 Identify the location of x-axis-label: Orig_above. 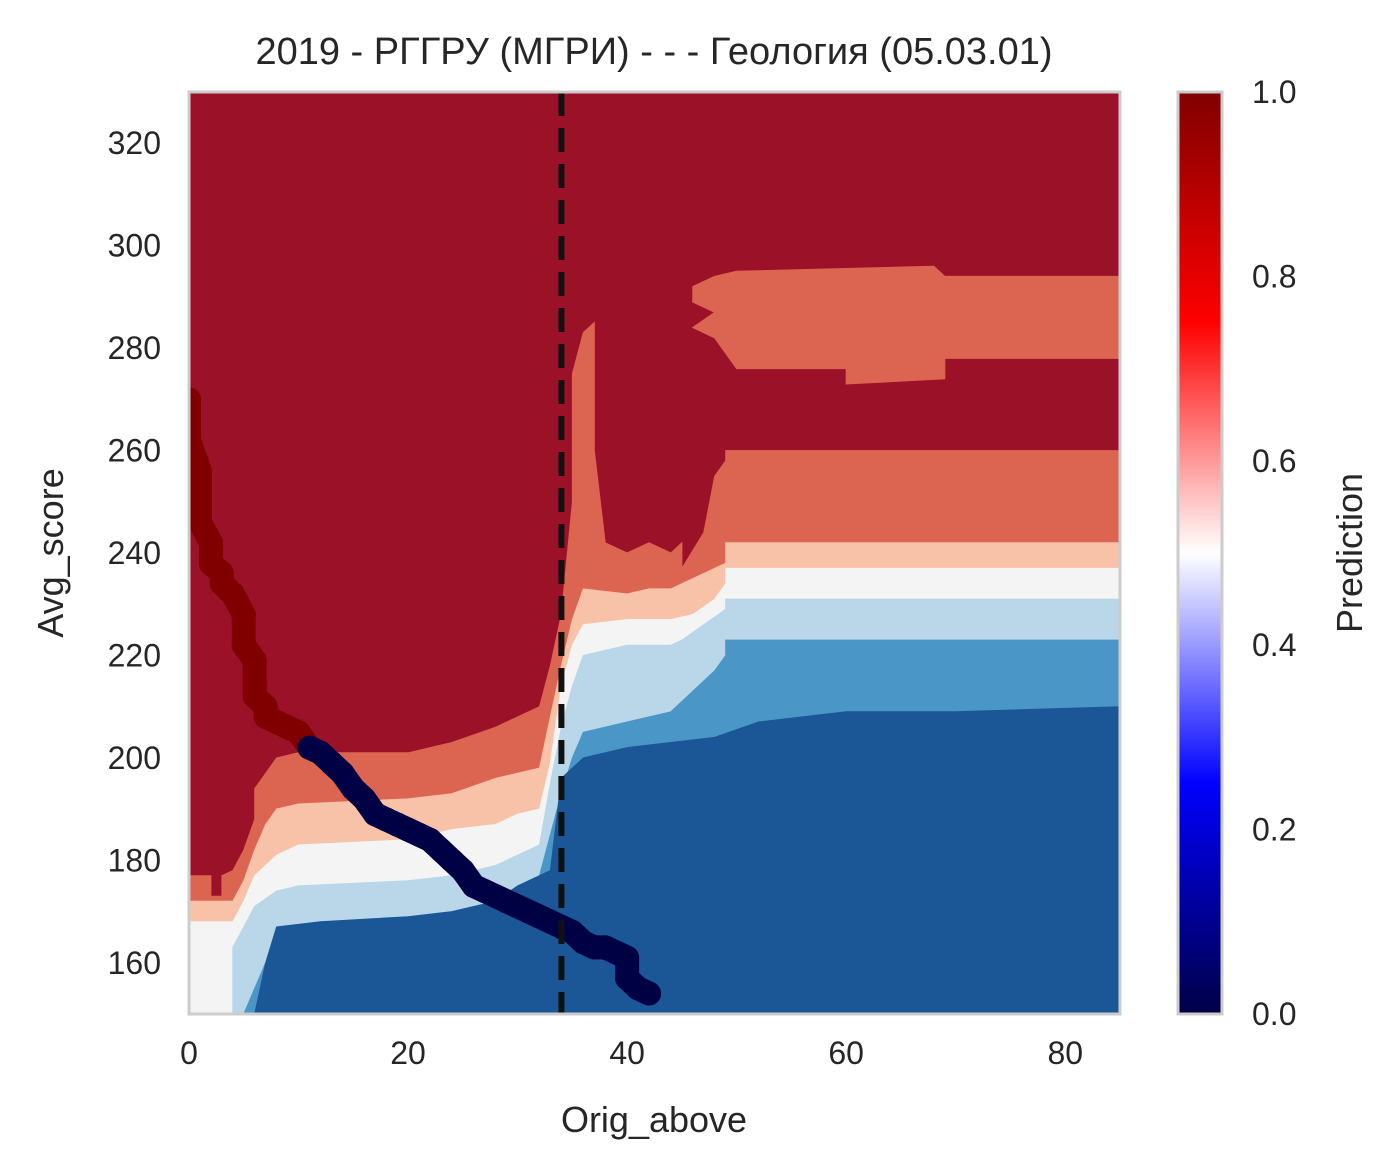
(654, 1119).